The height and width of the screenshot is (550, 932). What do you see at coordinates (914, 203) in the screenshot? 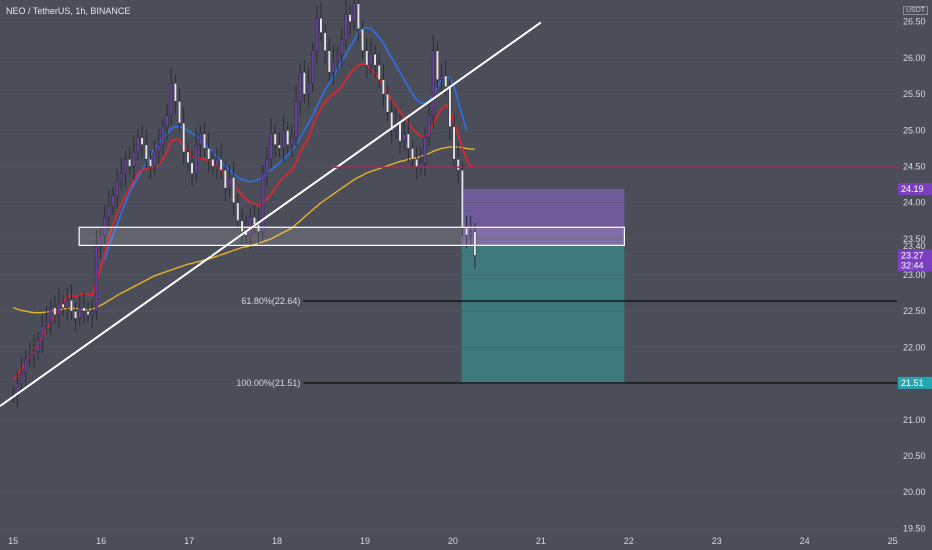
I see `price-tick-9: 24.00` at bounding box center [914, 203].